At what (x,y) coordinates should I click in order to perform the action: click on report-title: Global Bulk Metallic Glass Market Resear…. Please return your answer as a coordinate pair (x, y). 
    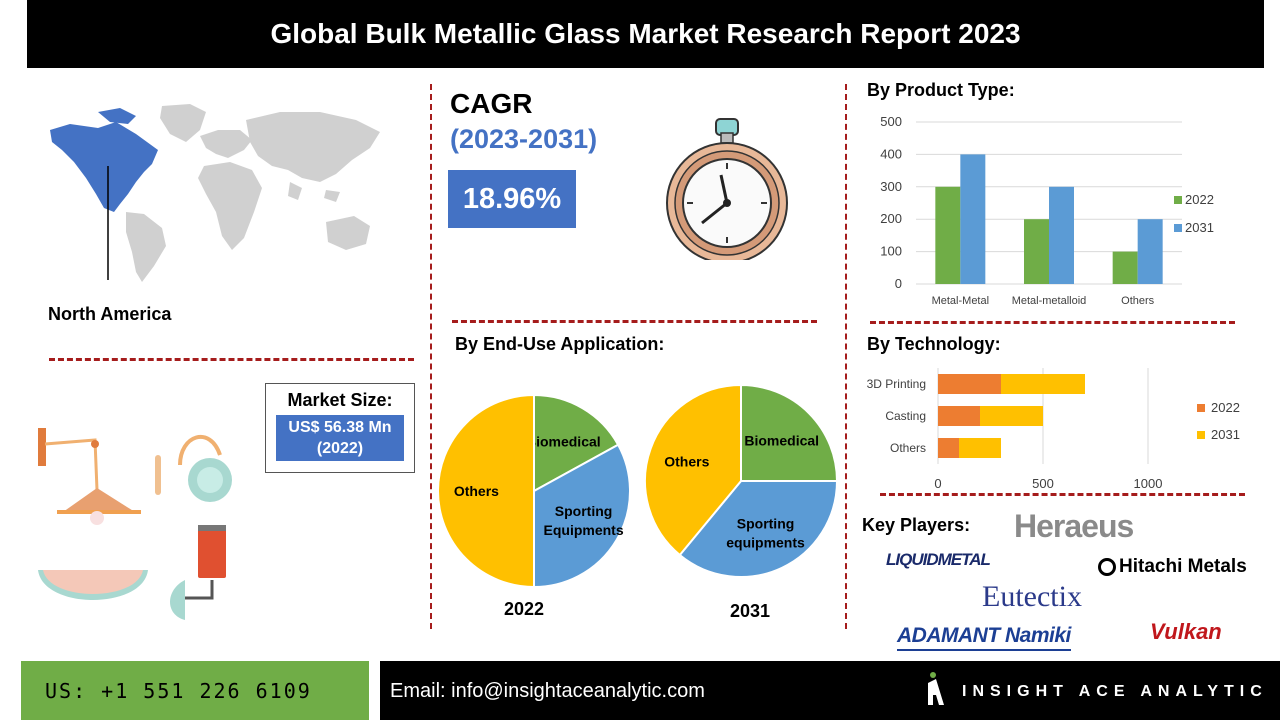
    Looking at the image, I should click on (645, 34).